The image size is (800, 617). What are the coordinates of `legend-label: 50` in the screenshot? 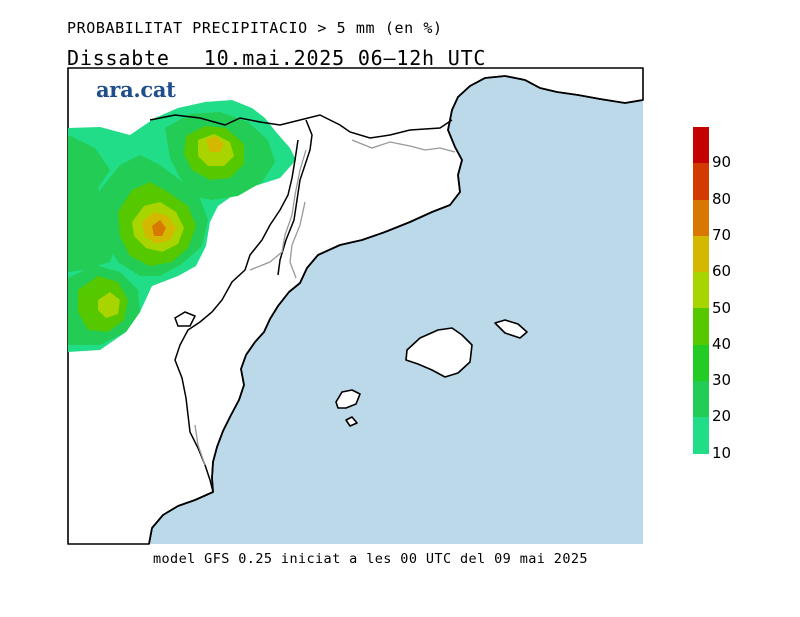 It's located at (722, 307).